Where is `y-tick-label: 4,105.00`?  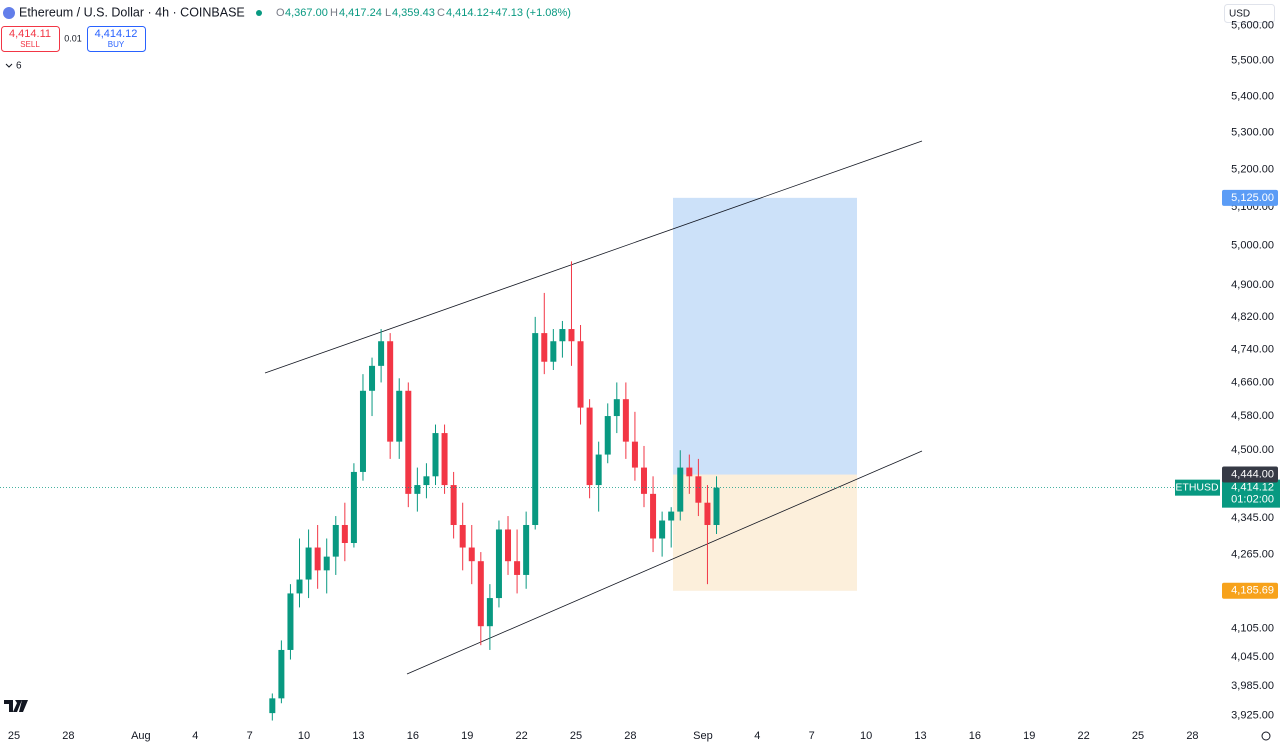
y-tick-label: 4,105.00 is located at coordinates (1252, 628).